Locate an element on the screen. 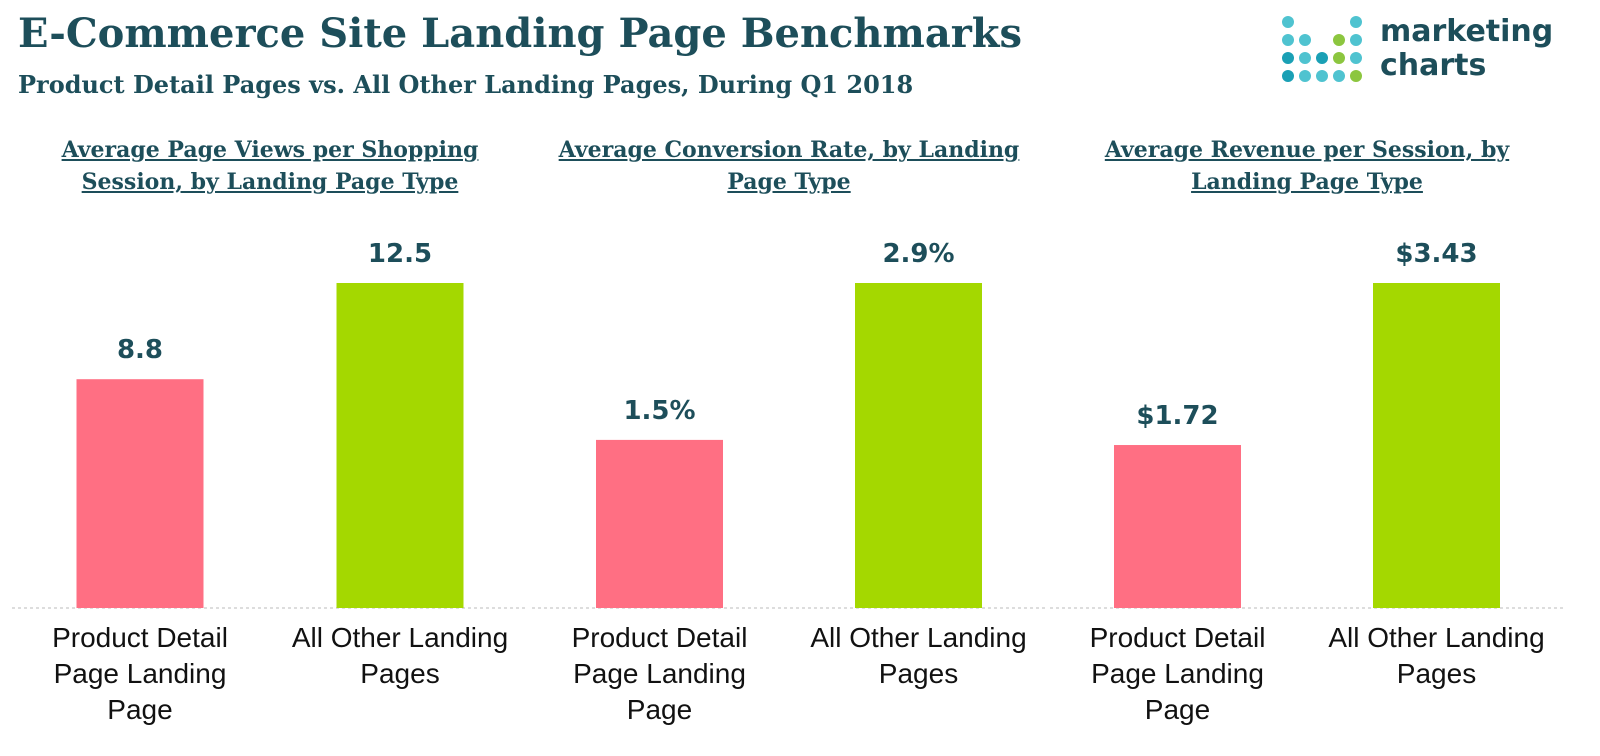  value-label: $3.43 is located at coordinates (1436, 254).